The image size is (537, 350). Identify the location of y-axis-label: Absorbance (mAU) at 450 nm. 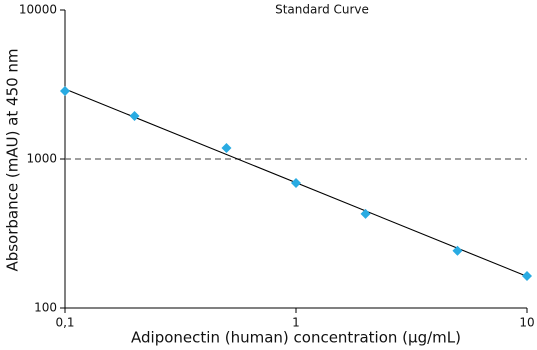
(13, 159).